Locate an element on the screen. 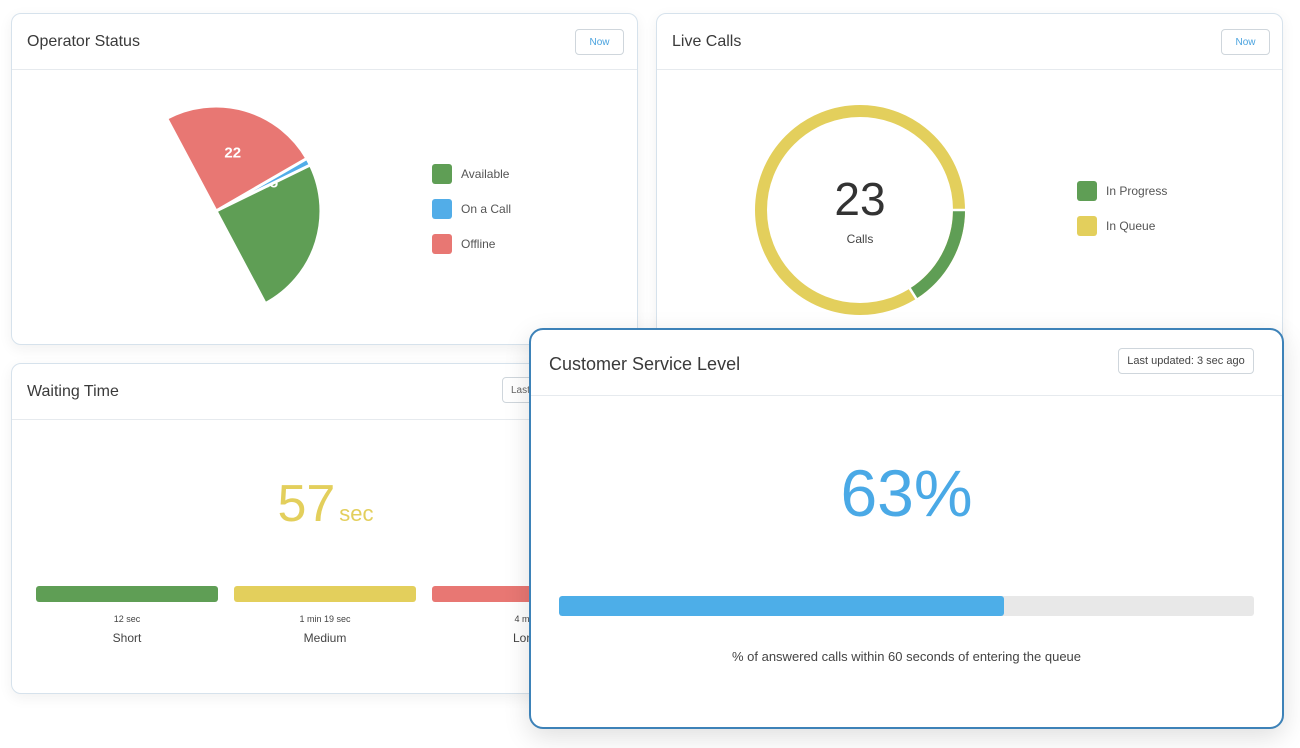 This screenshot has height=748, width=1300. legend-item-available: Available is located at coordinates (471, 173).